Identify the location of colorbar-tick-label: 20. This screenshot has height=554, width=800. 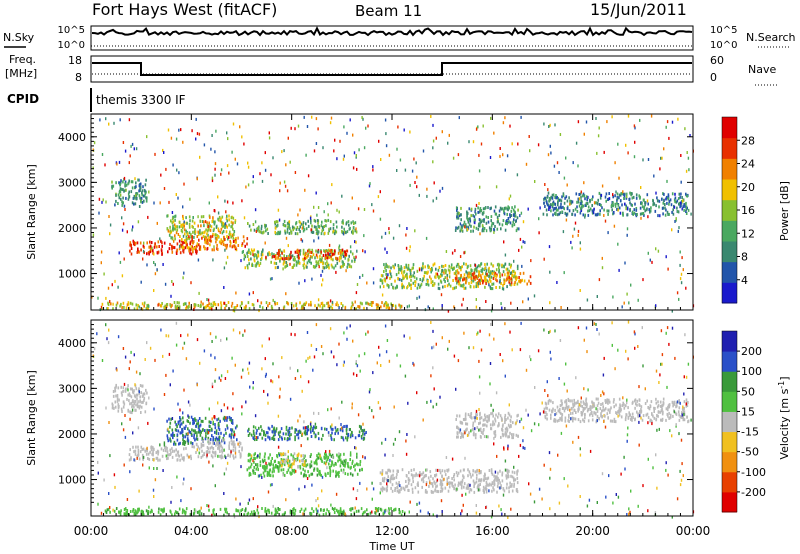
(748, 187).